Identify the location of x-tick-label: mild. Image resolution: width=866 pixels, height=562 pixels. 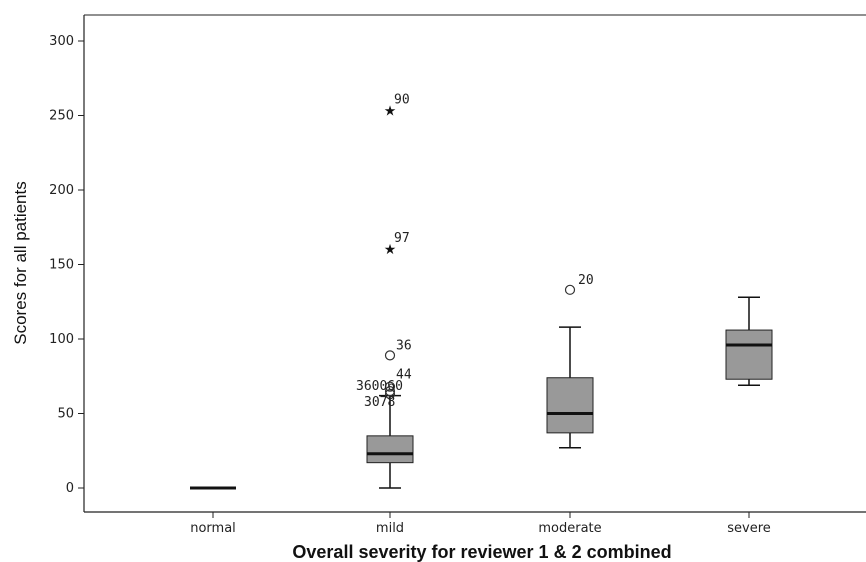
(390, 528).